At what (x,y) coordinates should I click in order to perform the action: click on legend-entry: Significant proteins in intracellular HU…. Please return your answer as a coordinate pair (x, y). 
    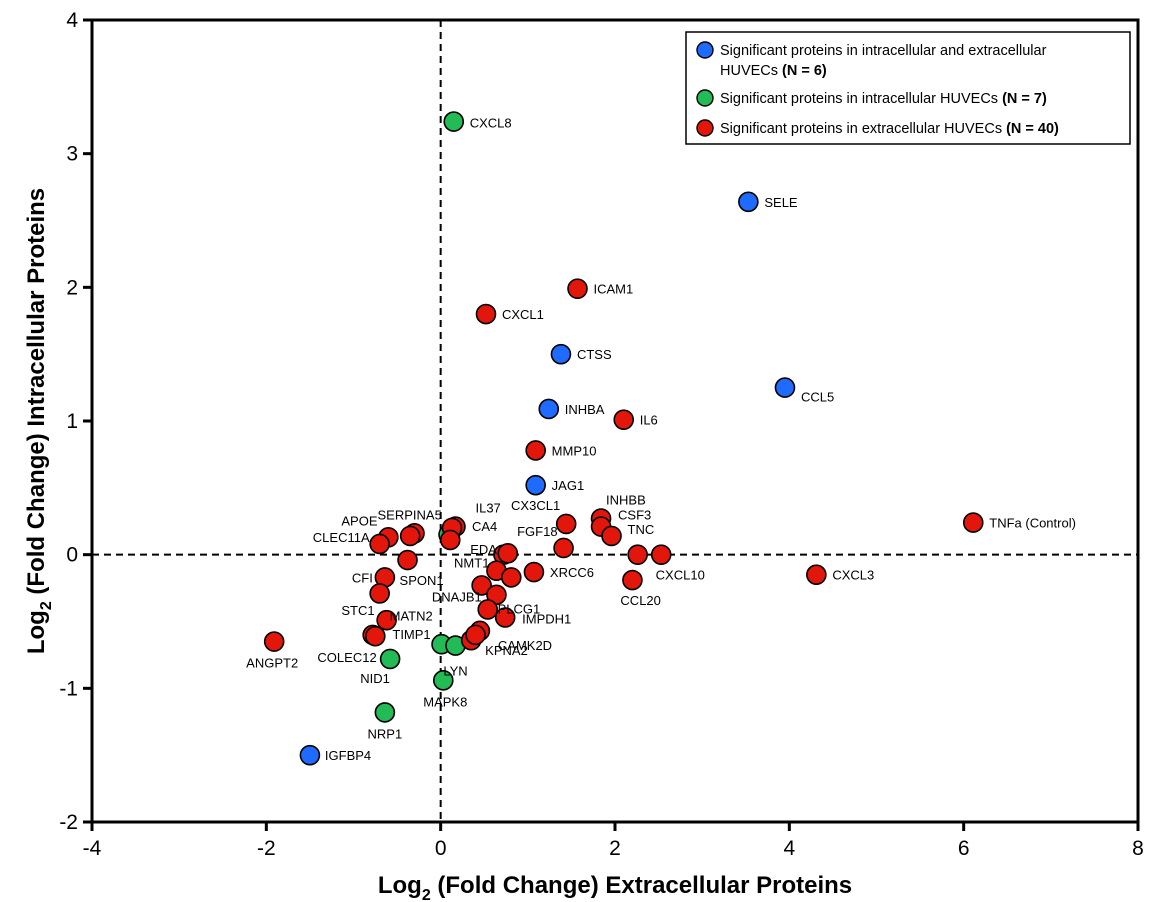
    Looking at the image, I should click on (883, 99).